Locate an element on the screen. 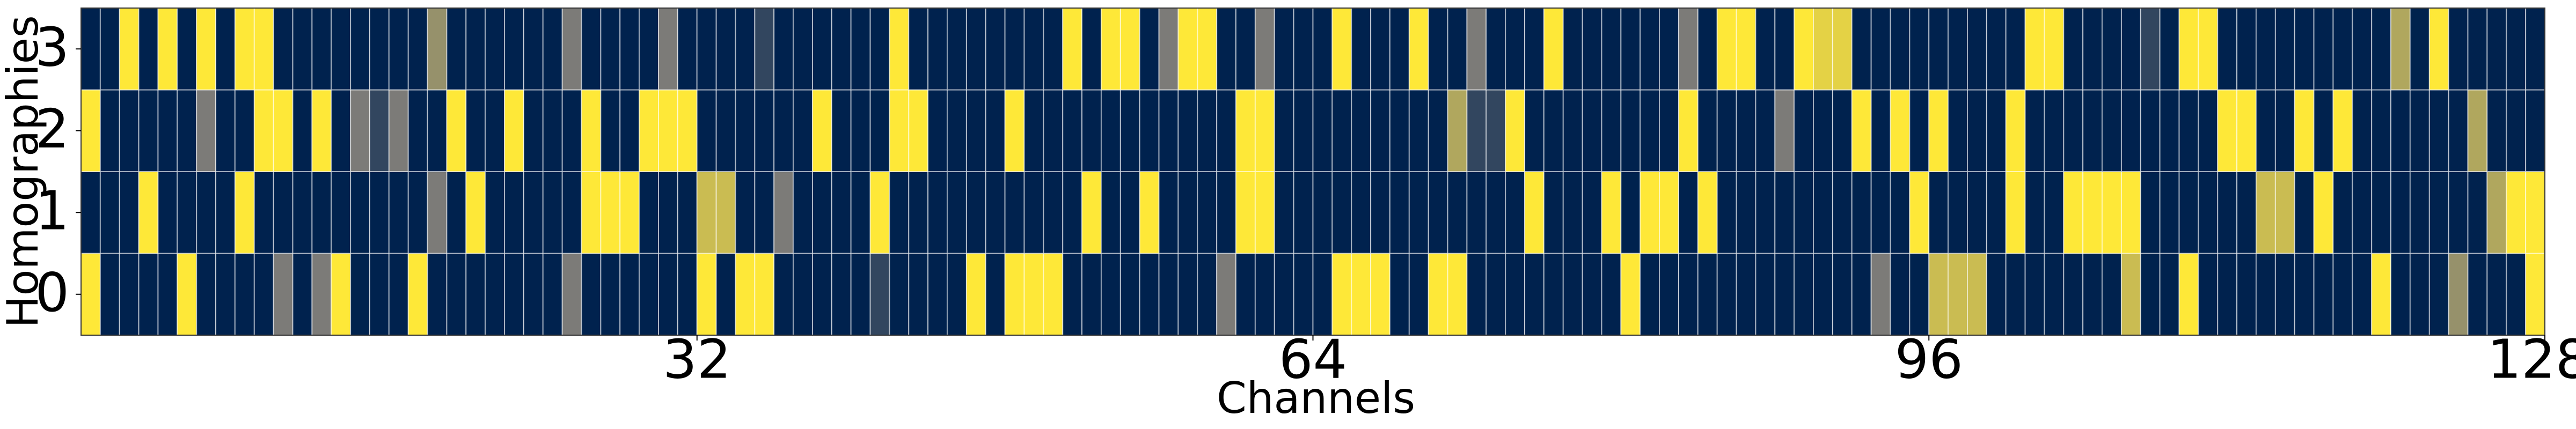 The image size is (2576, 429). x-tick-label: 32 is located at coordinates (697, 359).